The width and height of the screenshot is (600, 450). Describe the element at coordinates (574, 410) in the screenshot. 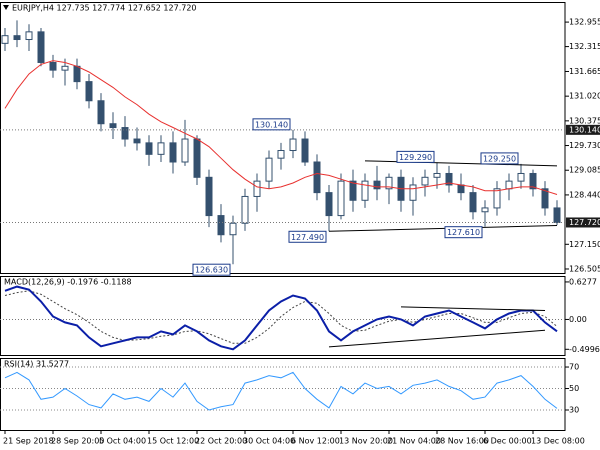

I see `y-tick-label: 30` at that location.